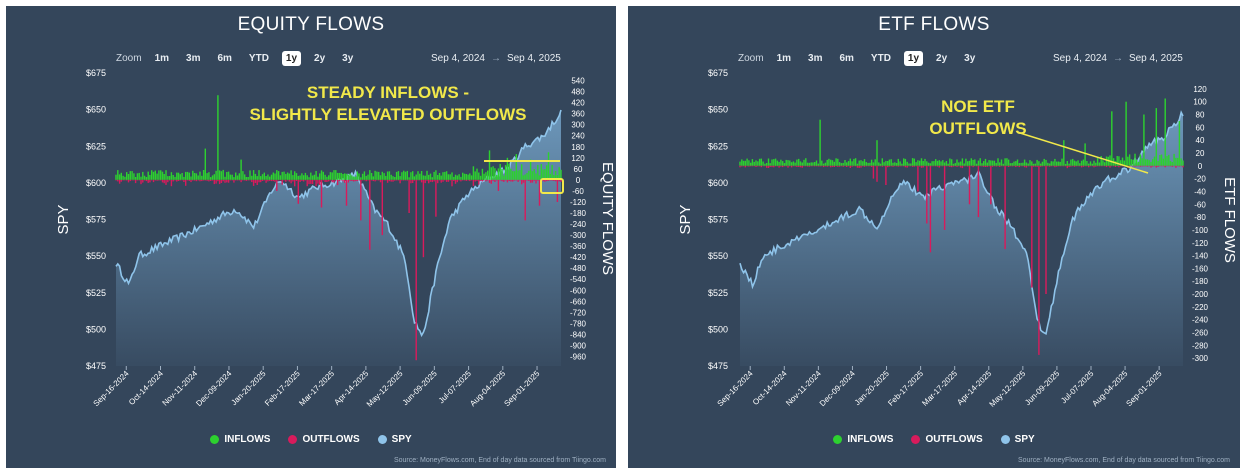  Describe the element at coordinates (1200, 153) in the screenshot. I see `flow-tick-label: 20` at that location.